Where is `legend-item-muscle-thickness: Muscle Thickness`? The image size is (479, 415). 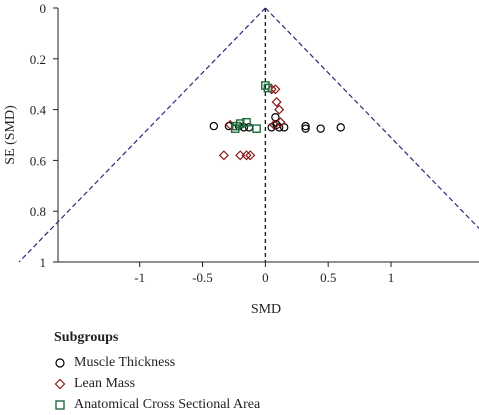 legend-item-muscle-thickness: Muscle Thickness is located at coordinates (157, 362).